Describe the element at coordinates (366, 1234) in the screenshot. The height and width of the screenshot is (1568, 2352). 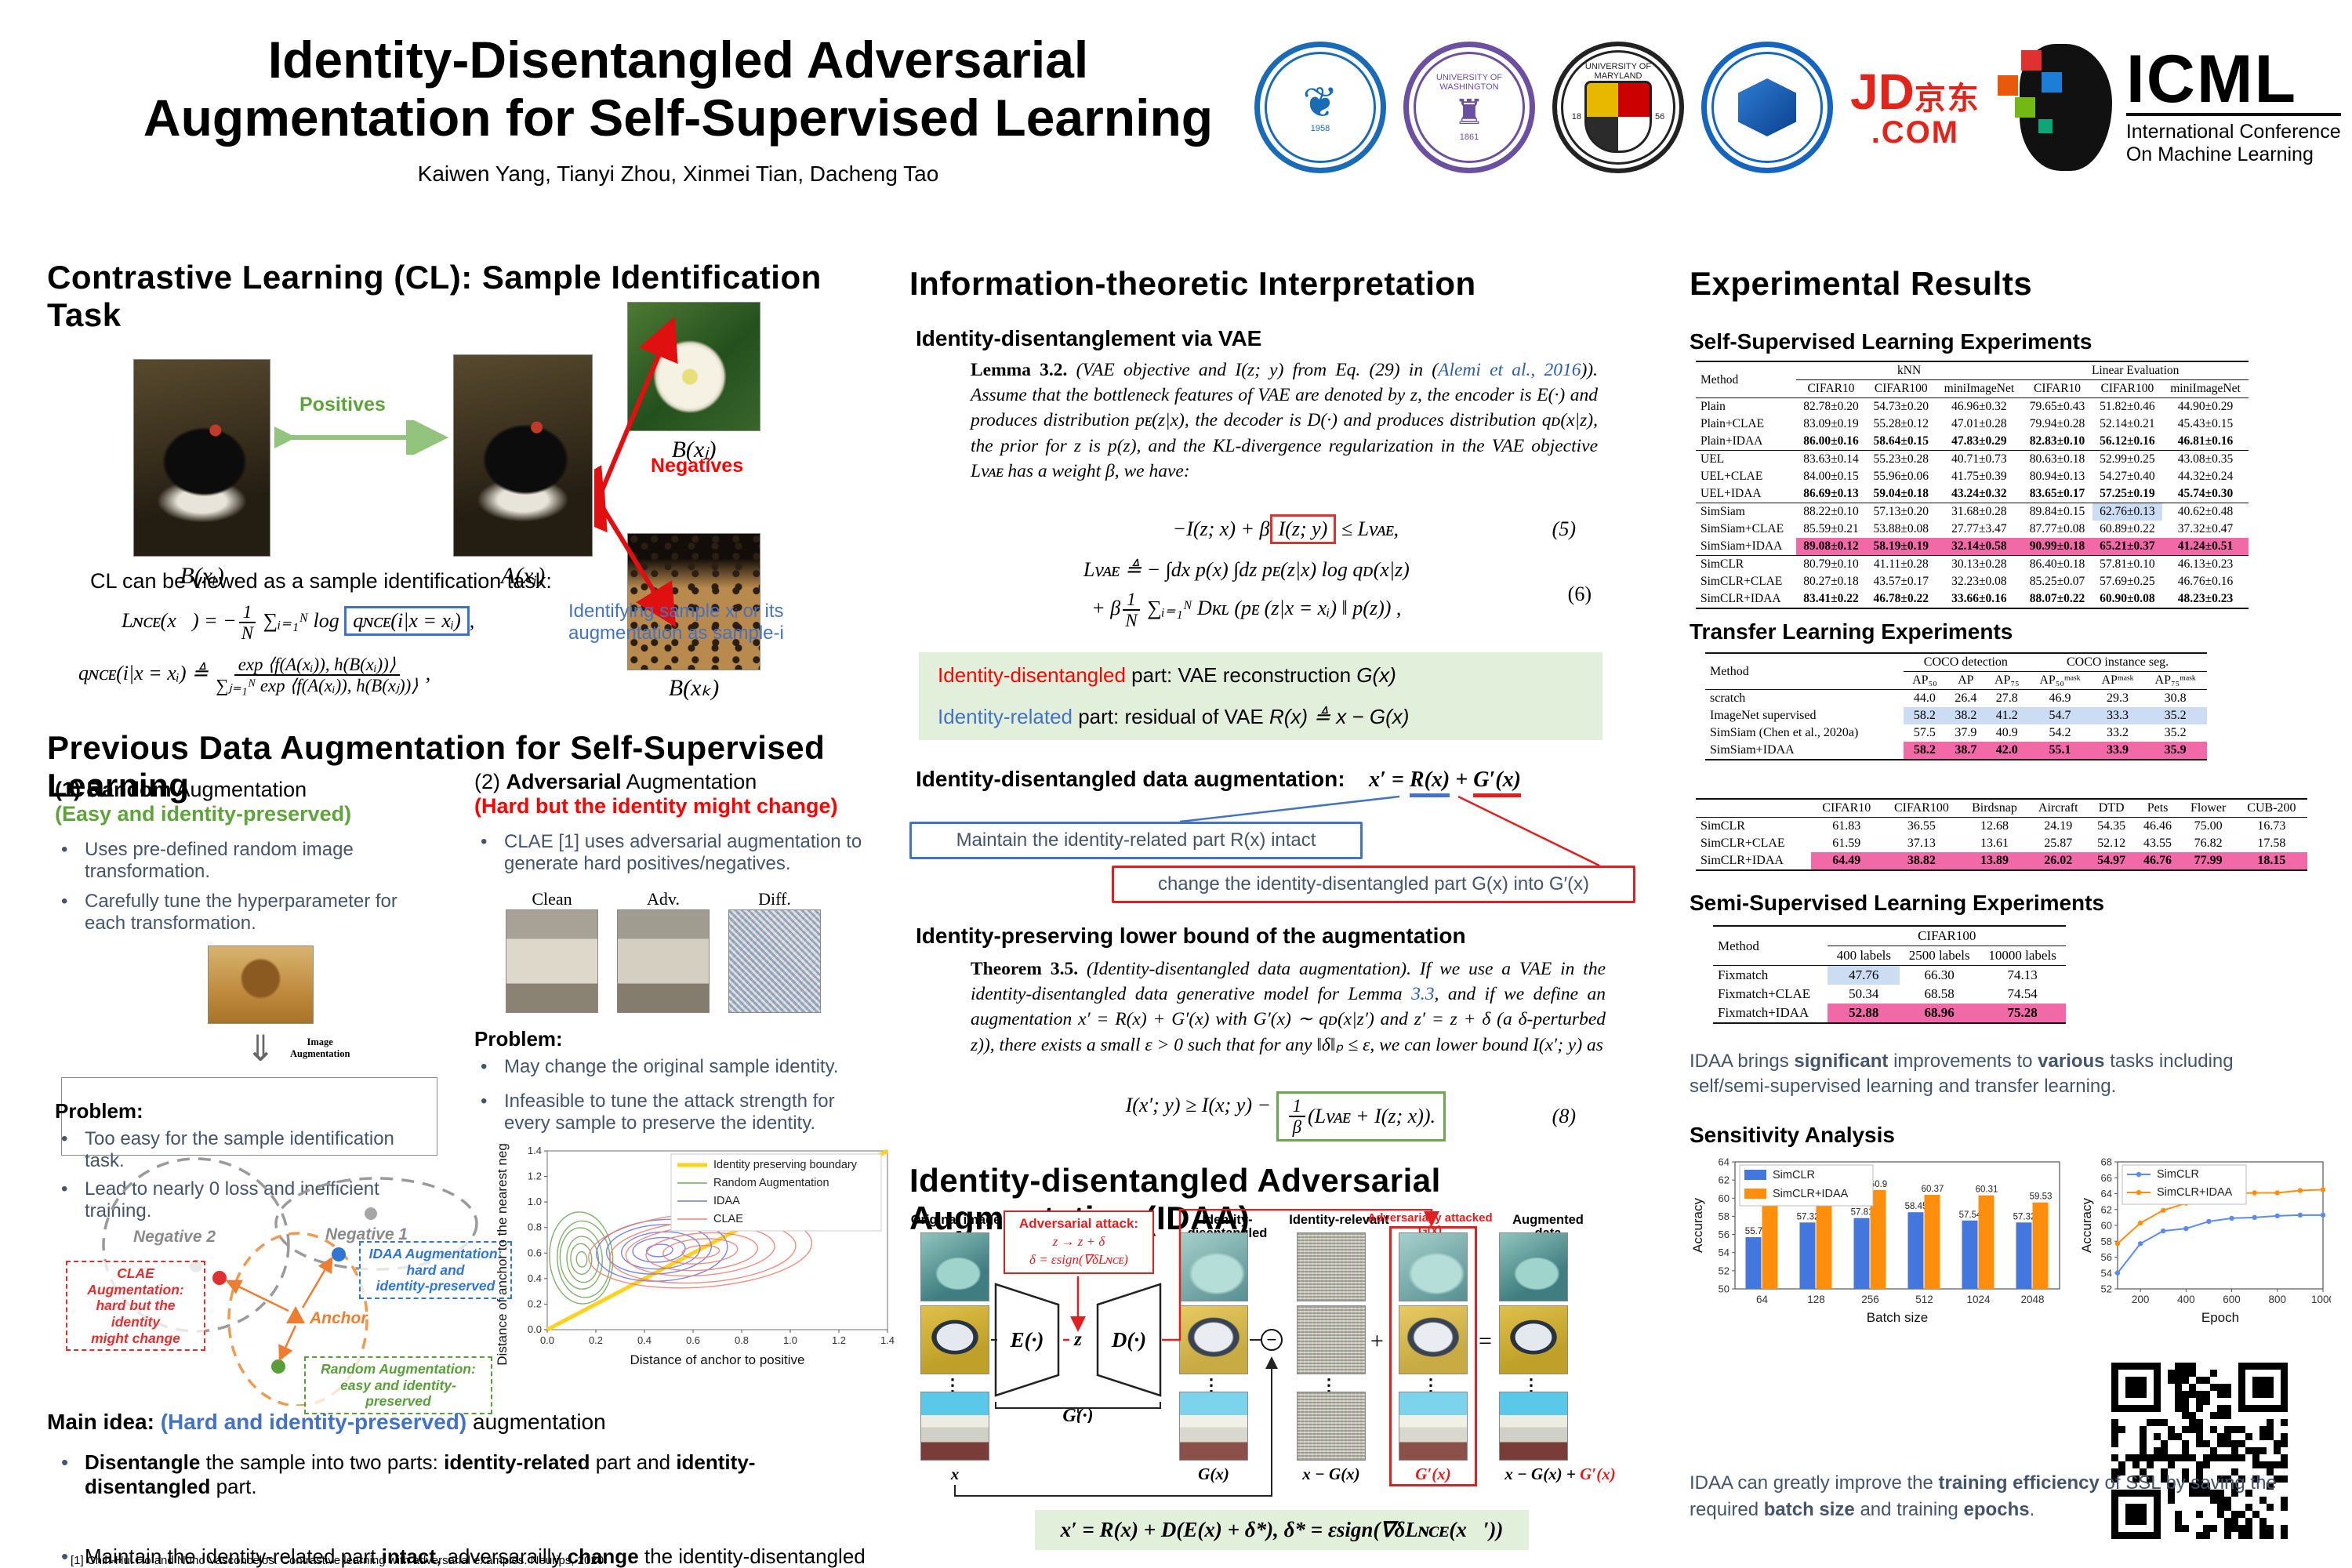
I see `negative1-label: Negative 1` at that location.